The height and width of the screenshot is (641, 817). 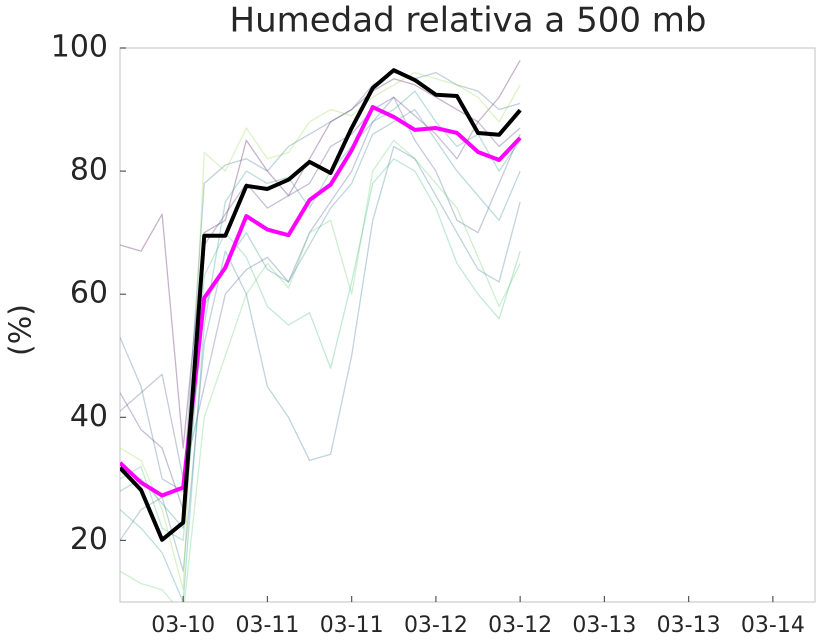 I want to click on y-tick-label: 20, so click(x=89, y=539).